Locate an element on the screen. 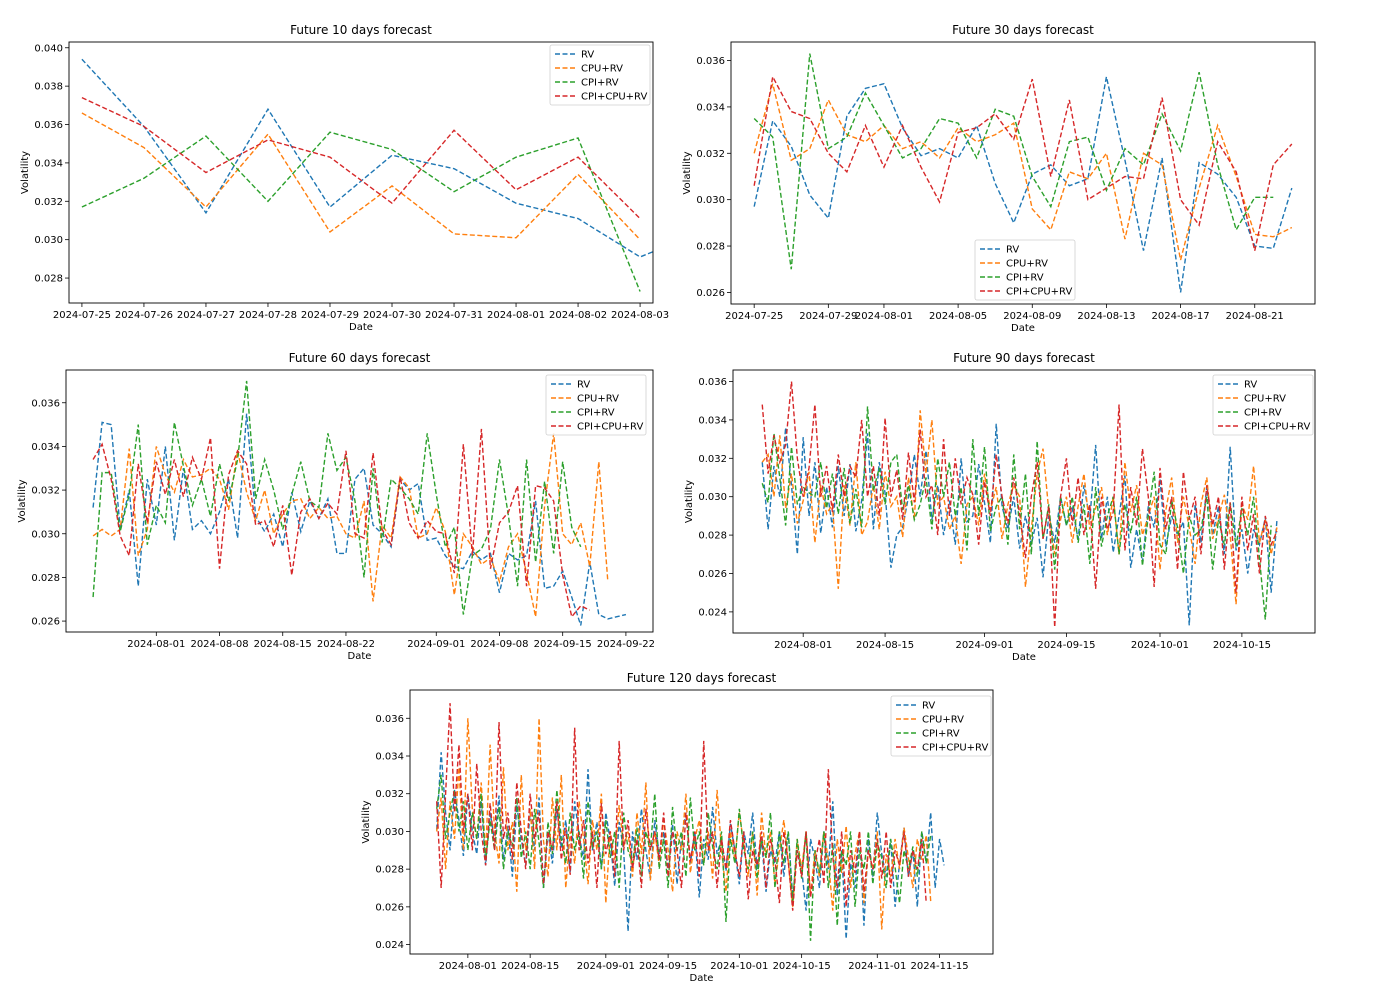 This screenshot has height=985, width=1380. chart-title: Future 90 days forecast is located at coordinates (1024, 358).